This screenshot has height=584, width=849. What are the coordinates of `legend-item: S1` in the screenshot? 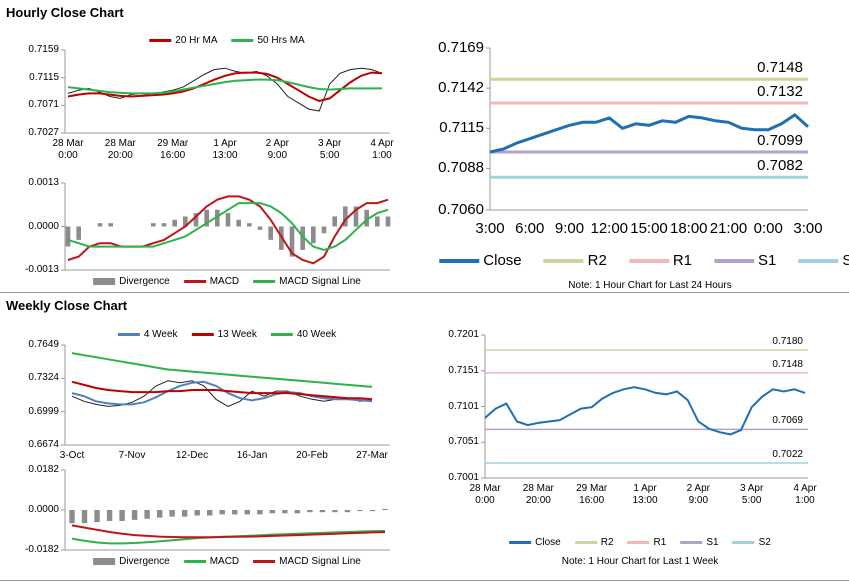 It's located at (745, 261).